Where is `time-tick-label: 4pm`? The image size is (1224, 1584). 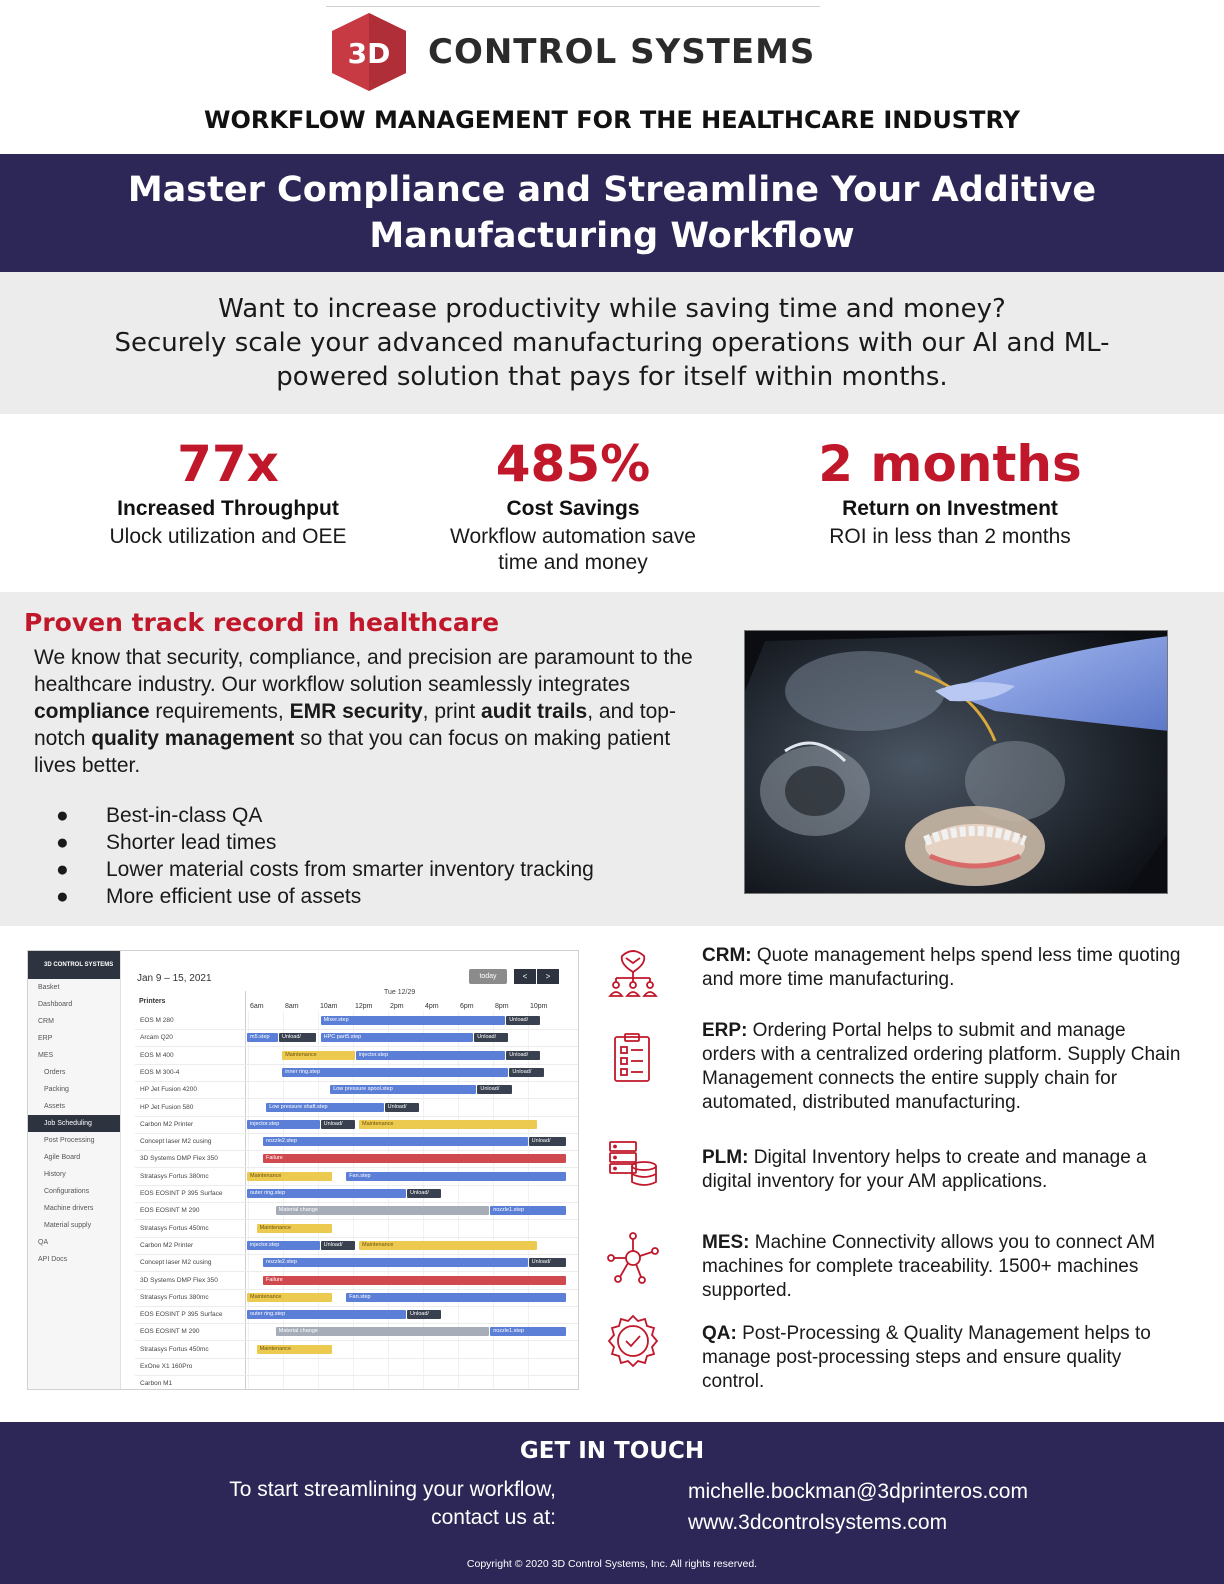 time-tick-label: 4pm is located at coordinates (432, 1006).